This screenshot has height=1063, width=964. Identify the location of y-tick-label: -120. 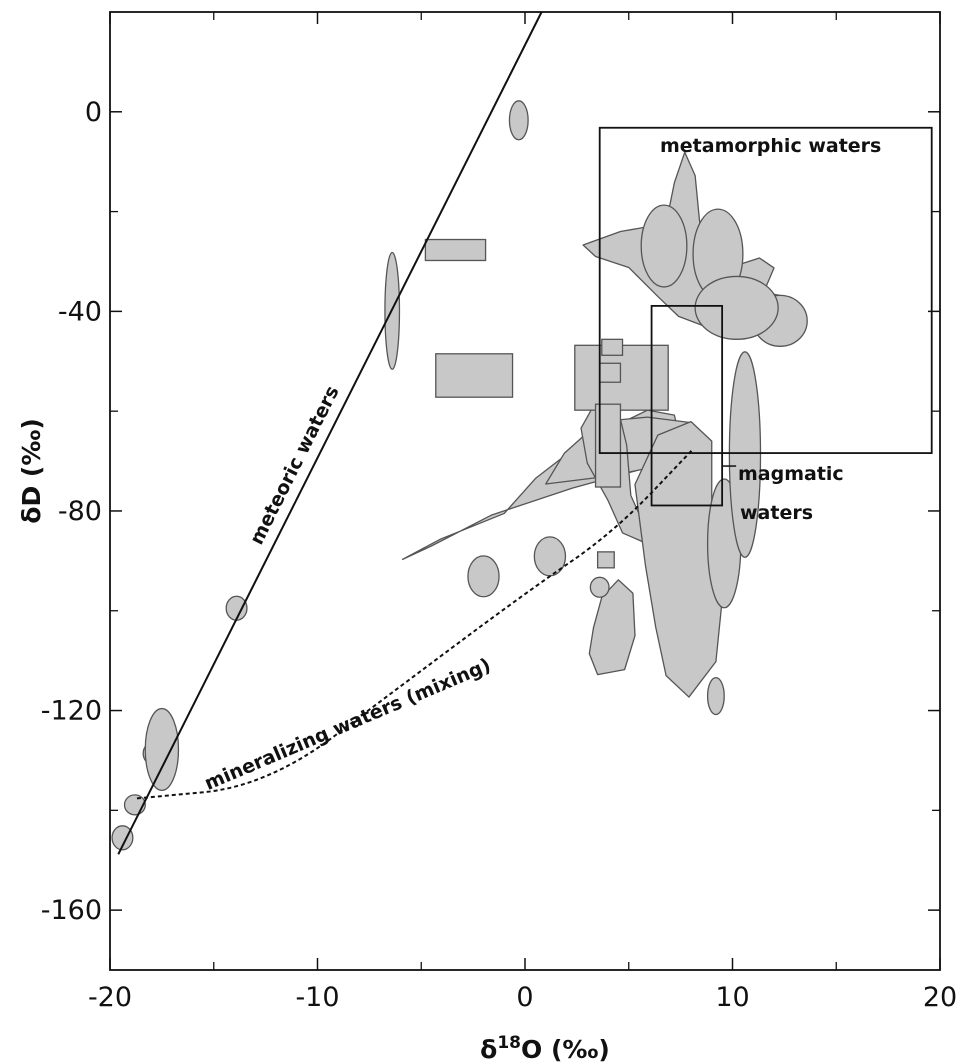
(71, 711).